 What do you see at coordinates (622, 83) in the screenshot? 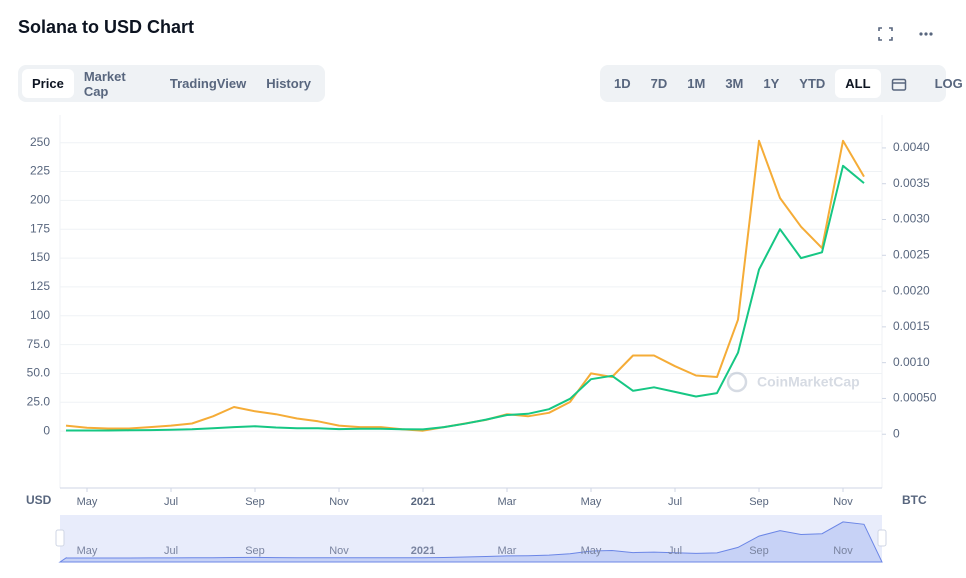
I see `range-button: 1D` at bounding box center [622, 83].